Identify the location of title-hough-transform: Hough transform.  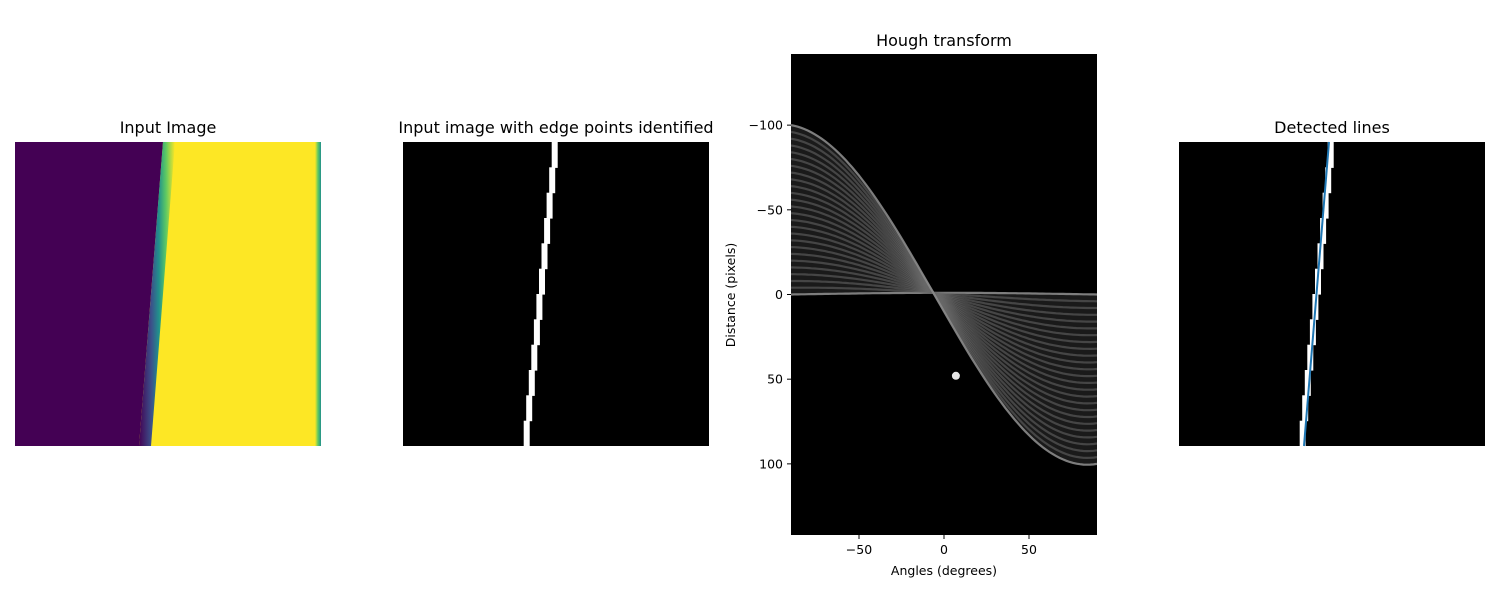
(944, 40).